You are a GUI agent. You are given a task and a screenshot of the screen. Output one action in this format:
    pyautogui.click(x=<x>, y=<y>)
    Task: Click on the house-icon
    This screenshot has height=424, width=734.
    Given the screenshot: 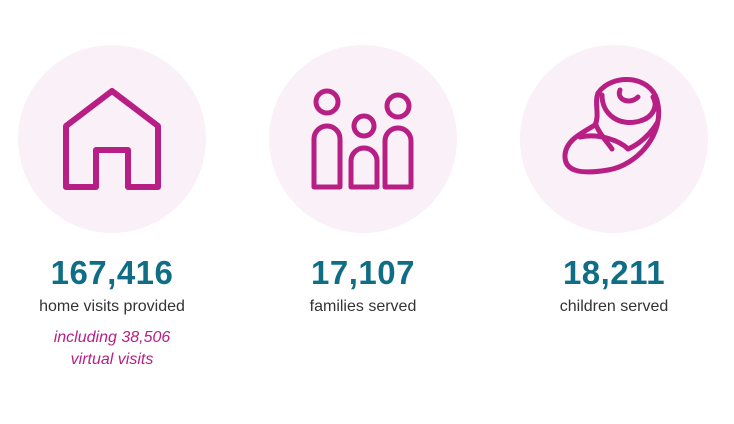 What is the action you would take?
    pyautogui.click(x=112, y=139)
    